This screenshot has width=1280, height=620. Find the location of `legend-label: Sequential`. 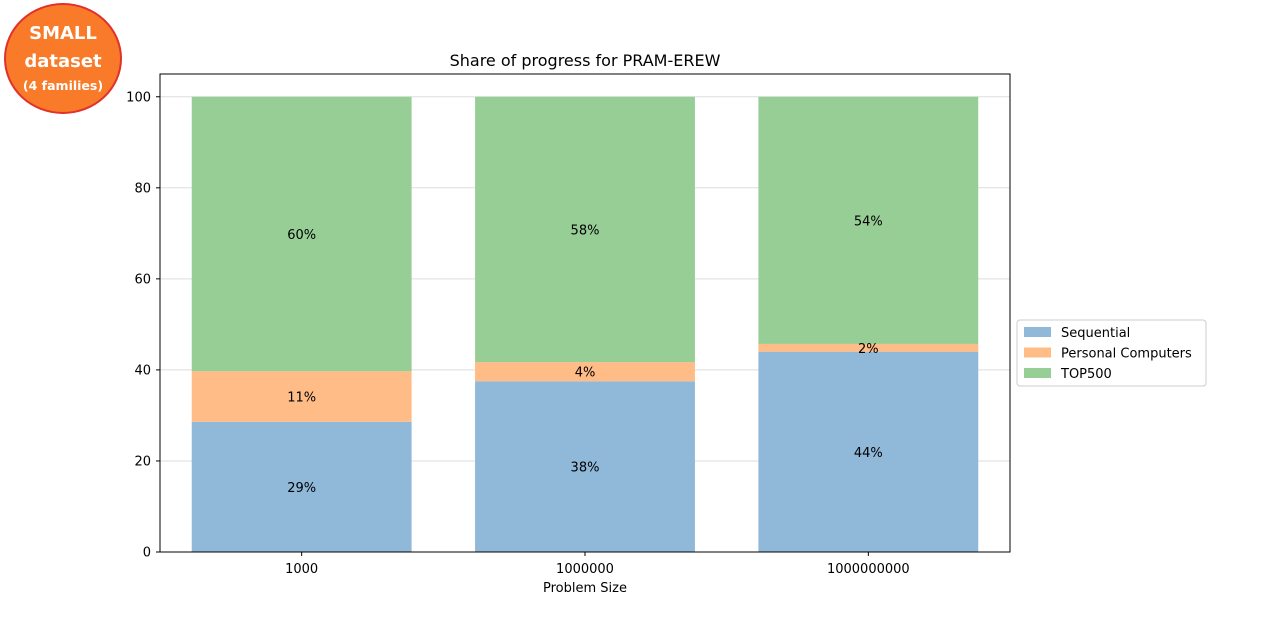

legend-label: Sequential is located at coordinates (1095, 333).